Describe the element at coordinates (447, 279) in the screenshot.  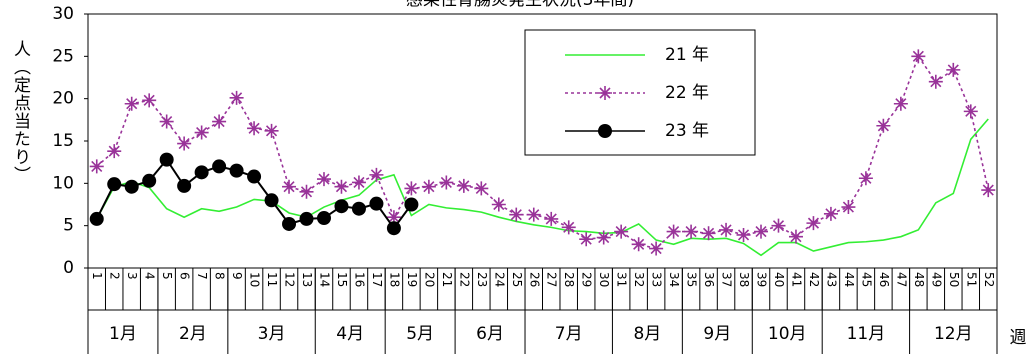
I see `x-tick-label: 21` at that location.